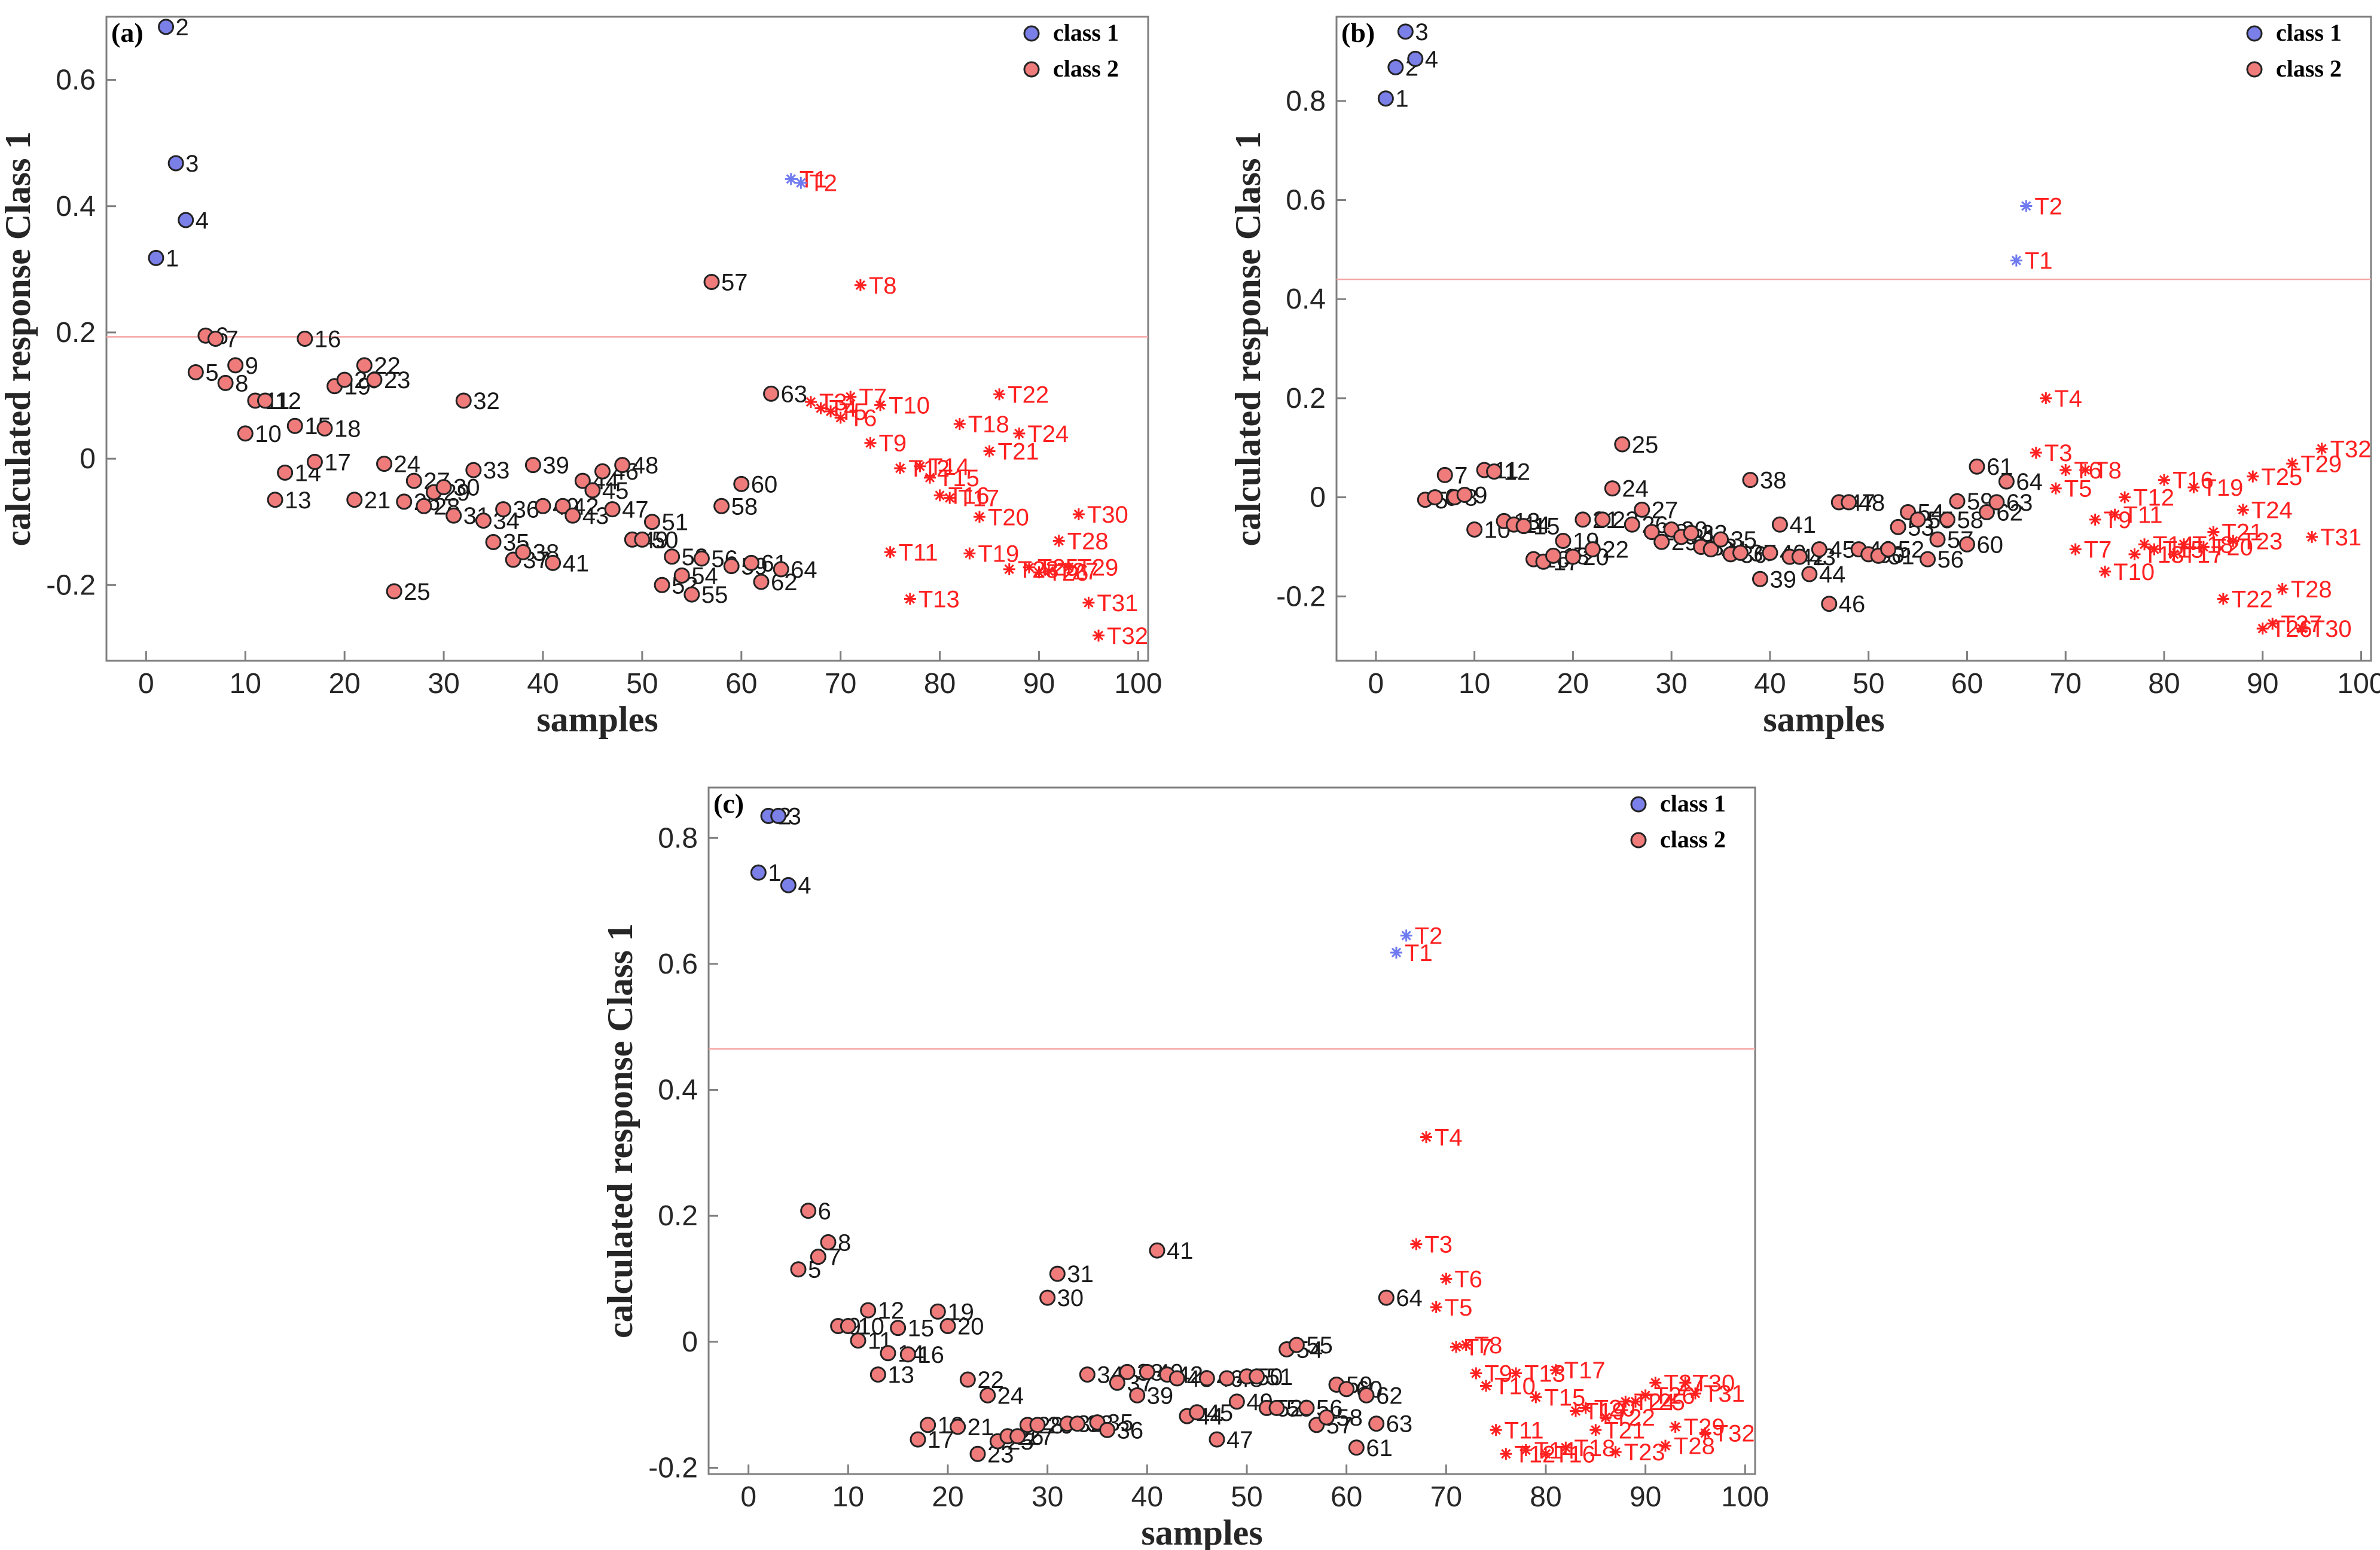  What do you see at coordinates (1824, 720) in the screenshot?
I see `x-axis-label: samples` at bounding box center [1824, 720].